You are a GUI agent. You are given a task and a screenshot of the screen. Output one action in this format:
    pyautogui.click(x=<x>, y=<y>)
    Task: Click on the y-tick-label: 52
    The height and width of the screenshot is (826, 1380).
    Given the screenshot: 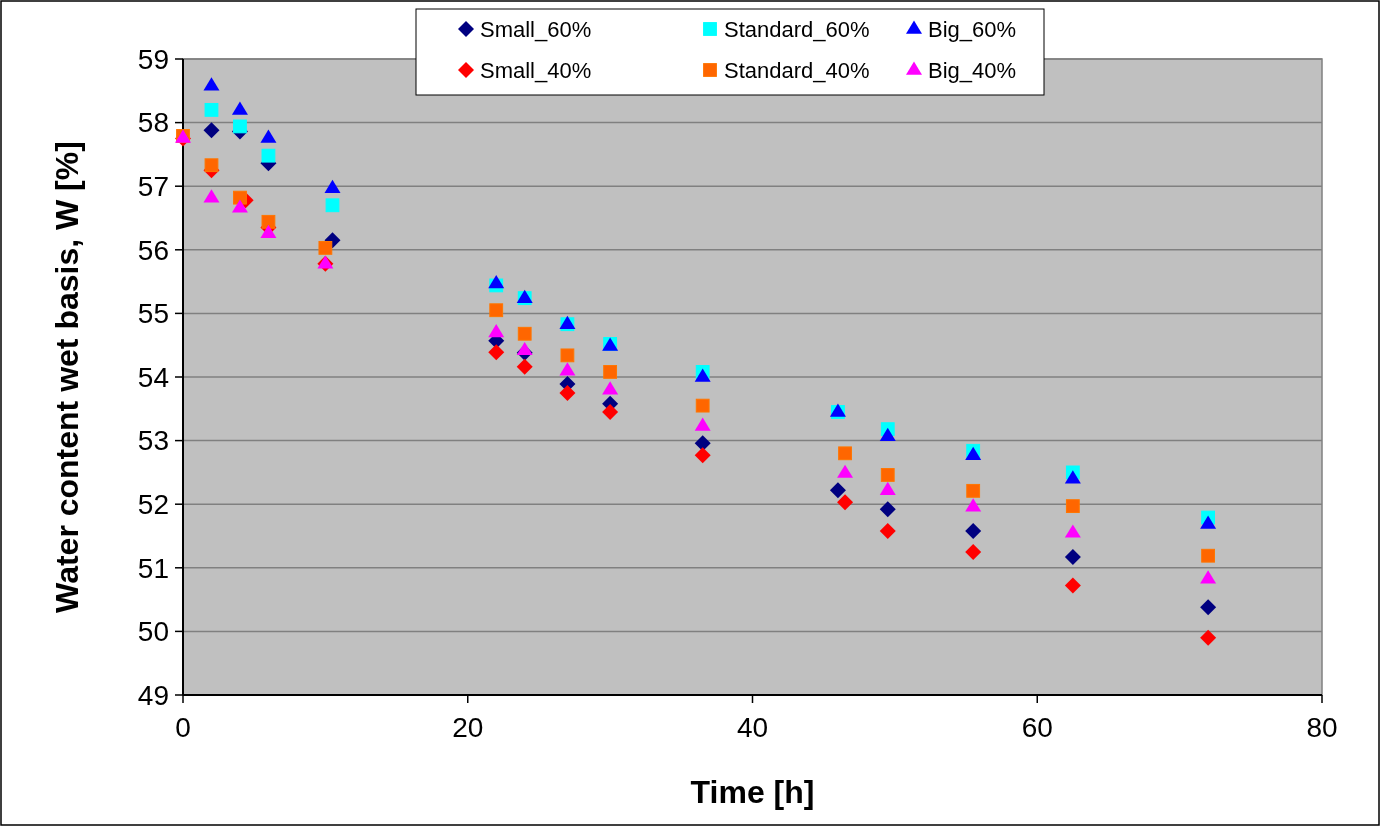 What is the action you would take?
    pyautogui.click(x=153, y=504)
    